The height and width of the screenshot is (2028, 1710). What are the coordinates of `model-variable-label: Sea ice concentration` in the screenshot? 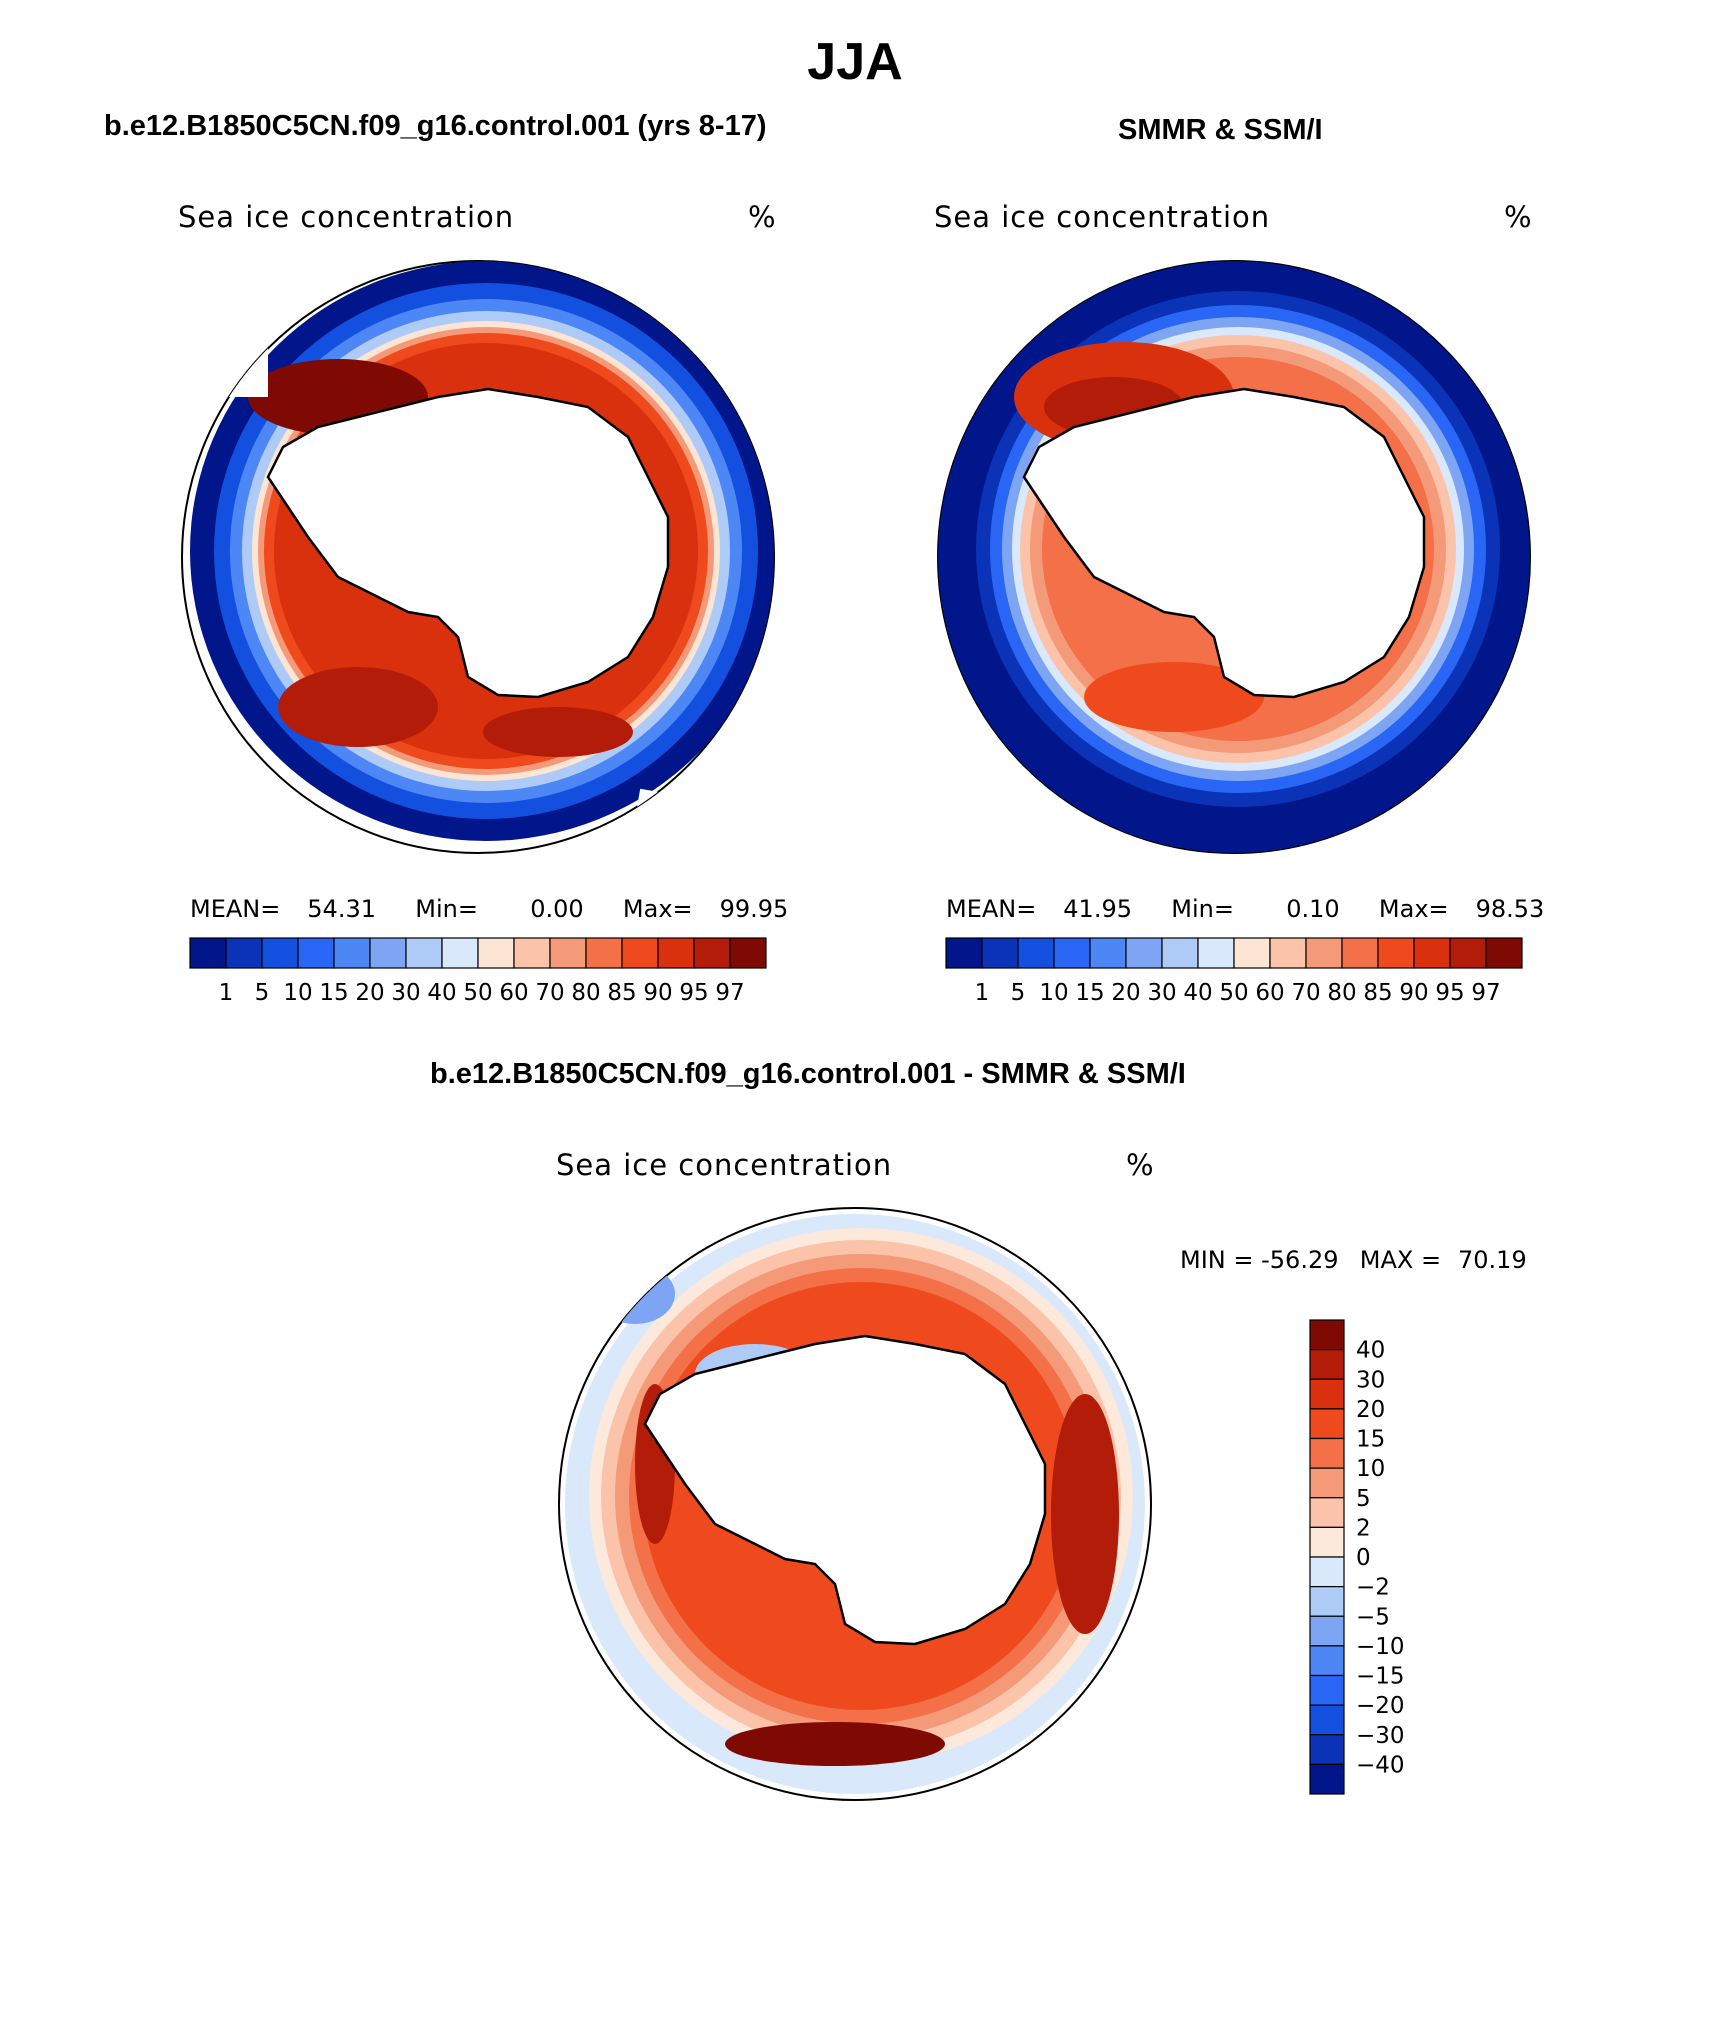 It's located at (346, 217).